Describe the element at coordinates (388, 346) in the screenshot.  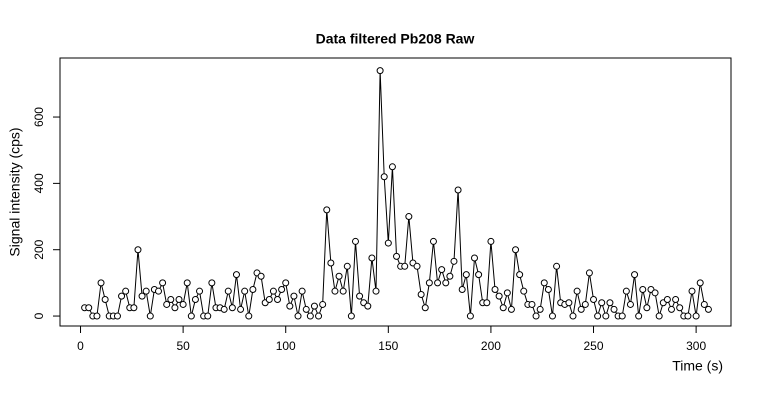
I see `x-tick-label: 150` at that location.